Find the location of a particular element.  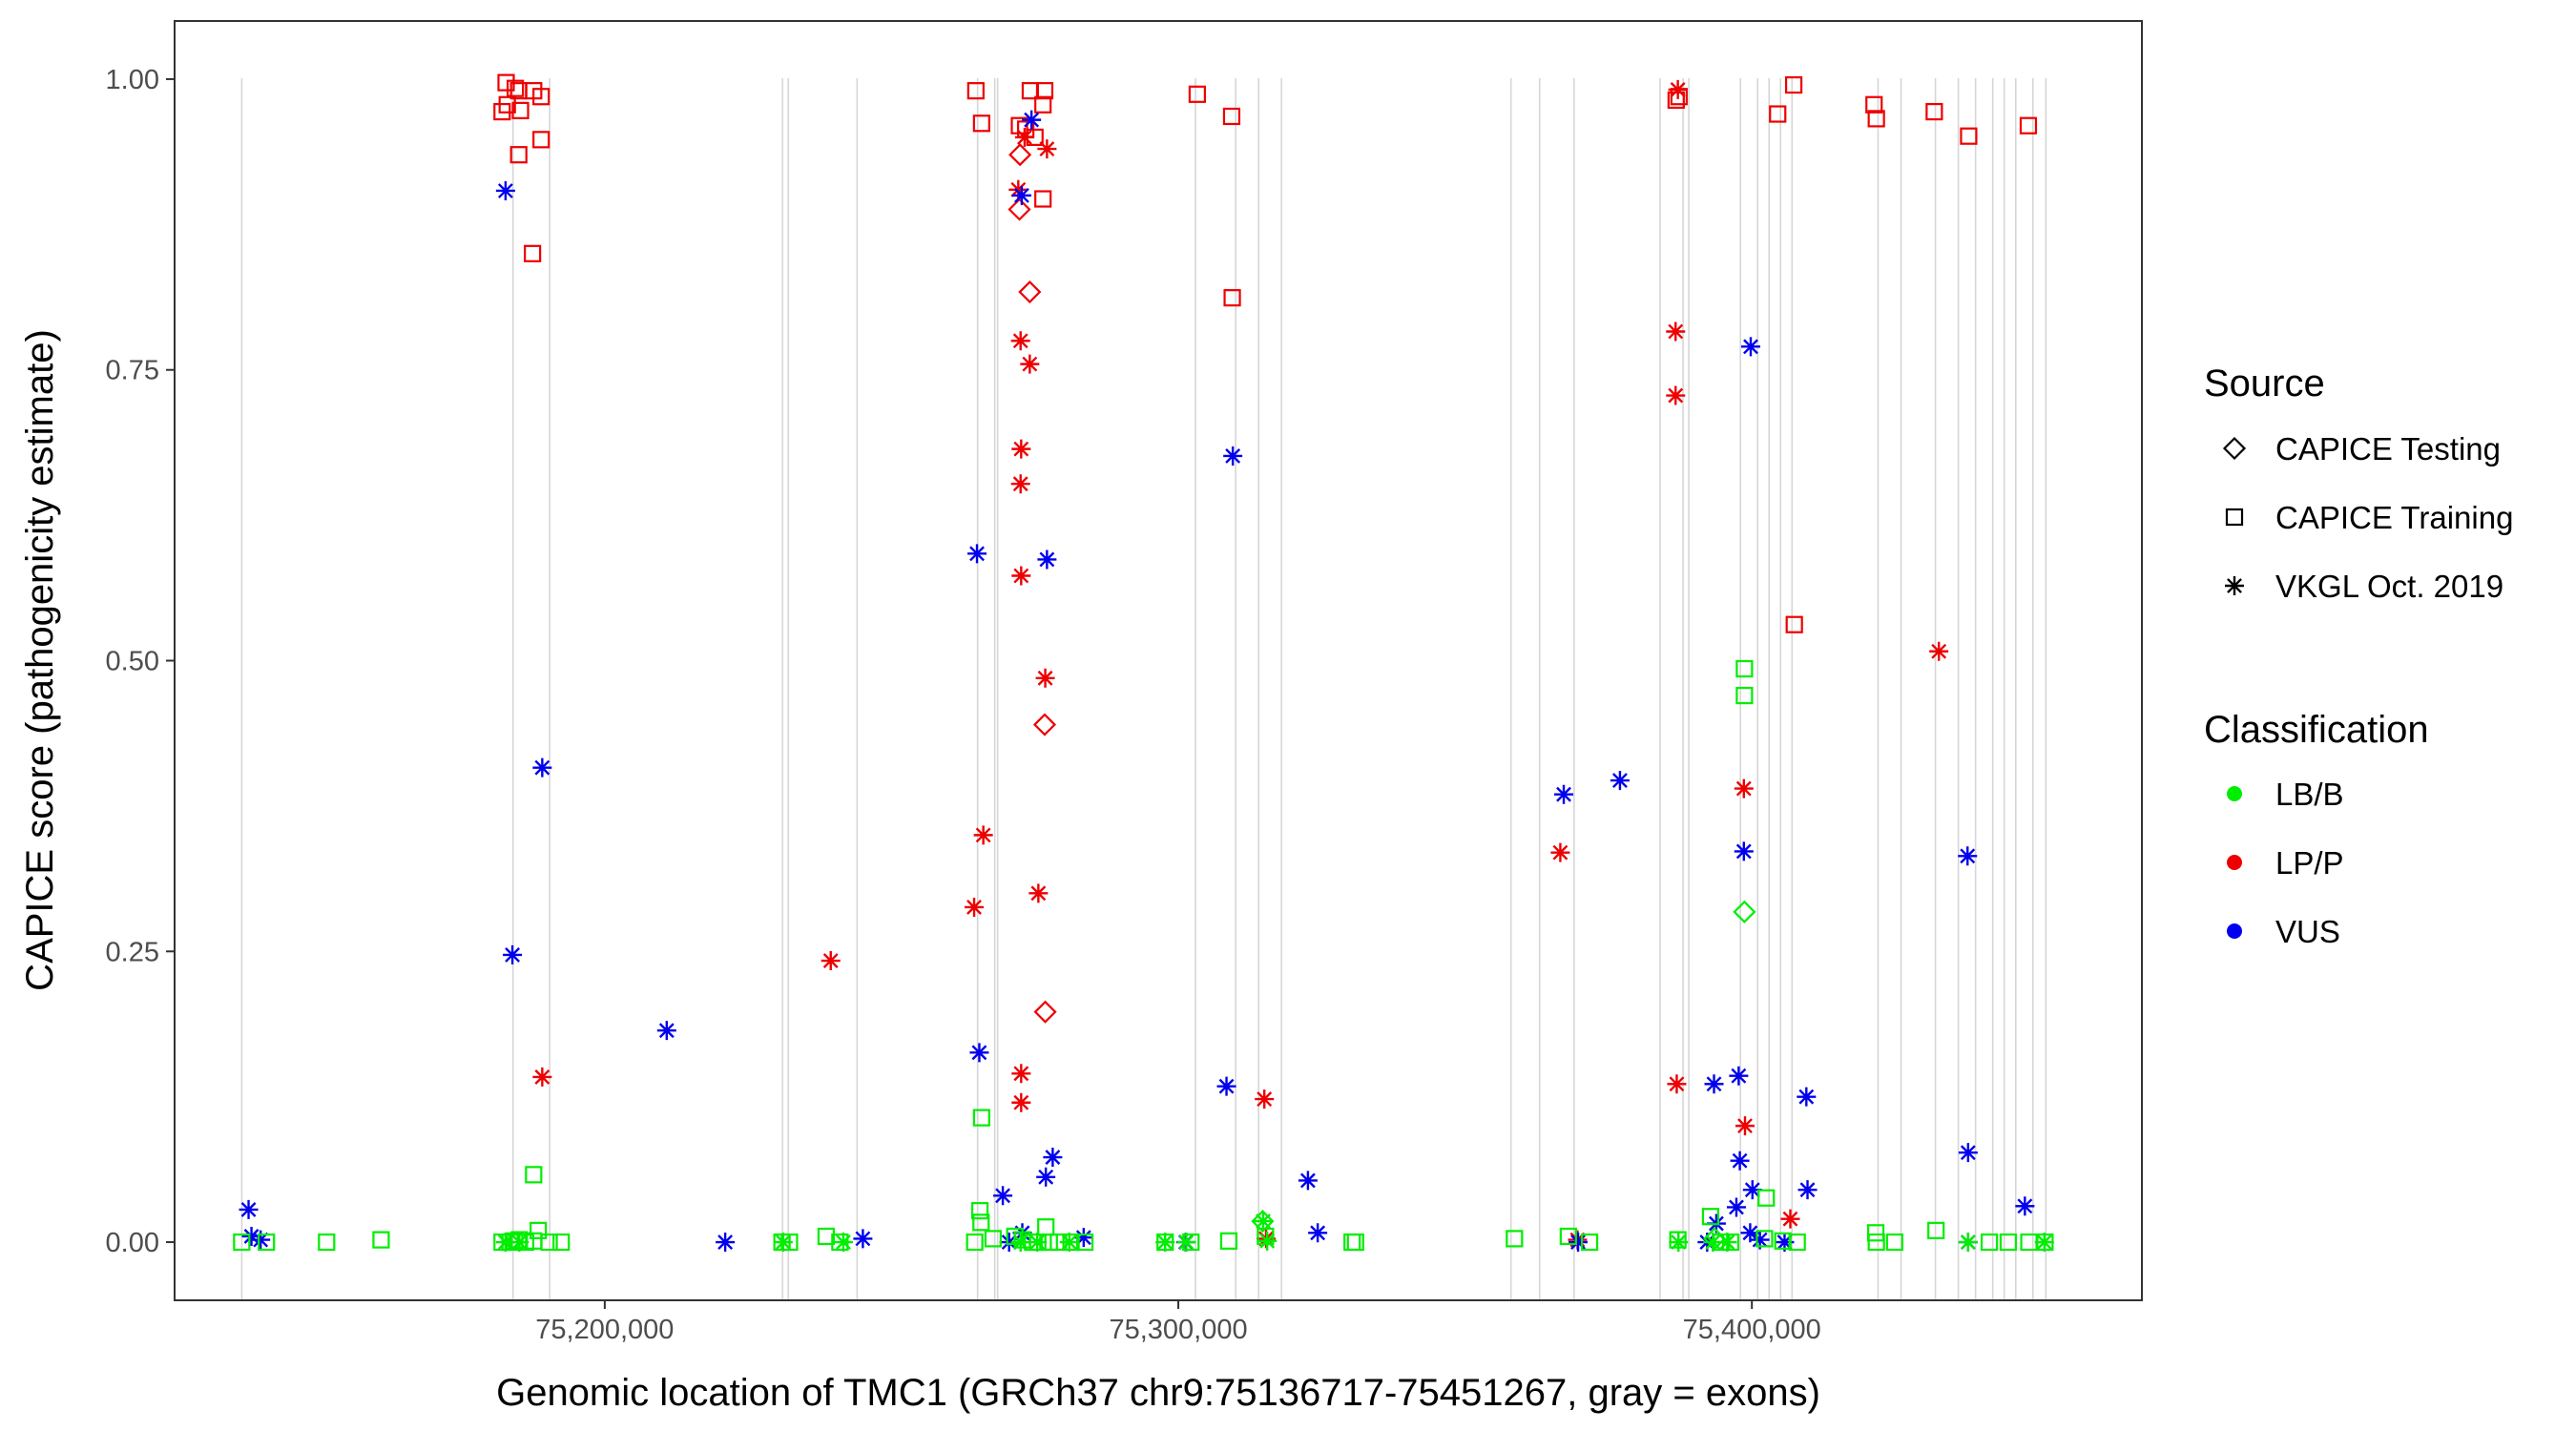

x-tick-label: 75,400,000 is located at coordinates (1752, 1330).